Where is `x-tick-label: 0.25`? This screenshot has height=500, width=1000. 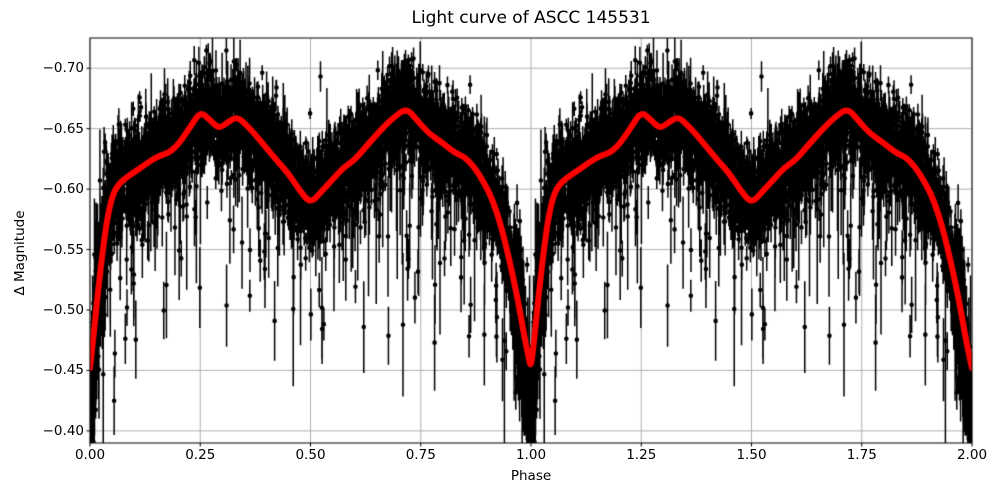
x-tick-label: 0.25 is located at coordinates (200, 455).